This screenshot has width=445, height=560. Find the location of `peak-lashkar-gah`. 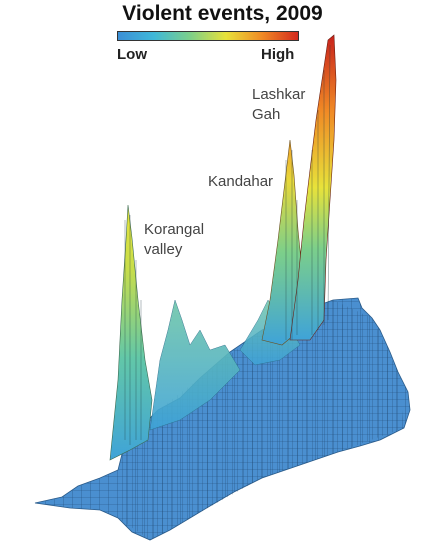

peak-lashkar-gah is located at coordinates (313, 187).